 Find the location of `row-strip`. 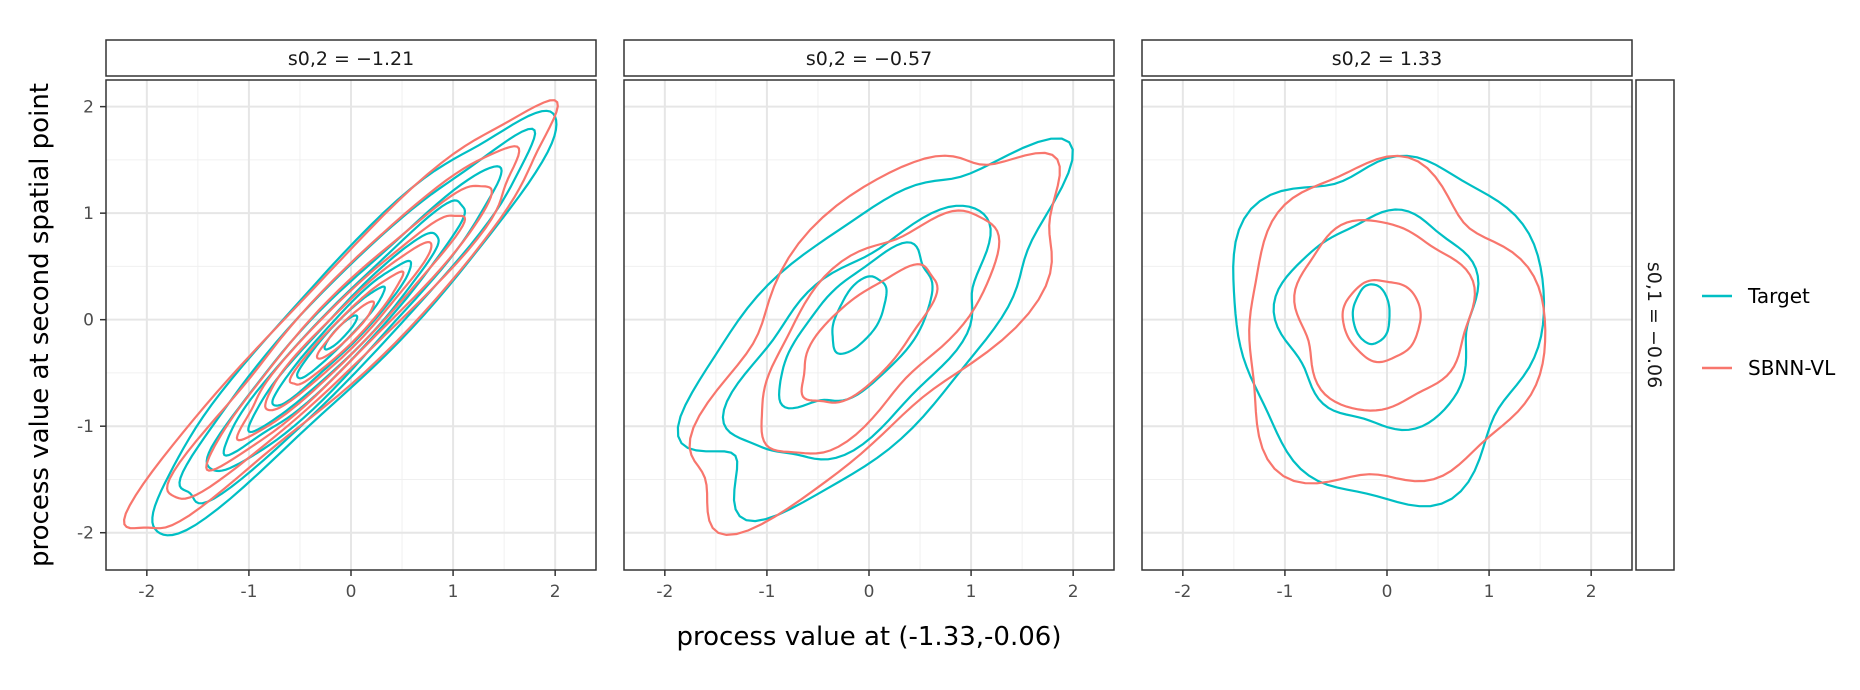

row-strip is located at coordinates (1655, 325).